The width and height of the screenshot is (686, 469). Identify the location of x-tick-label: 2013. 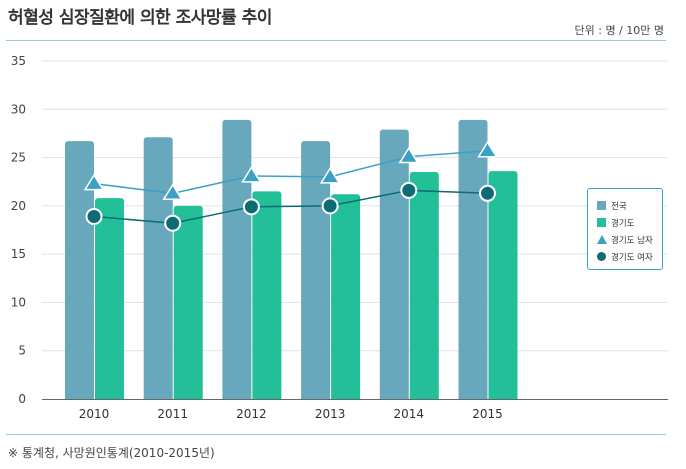
(330, 414).